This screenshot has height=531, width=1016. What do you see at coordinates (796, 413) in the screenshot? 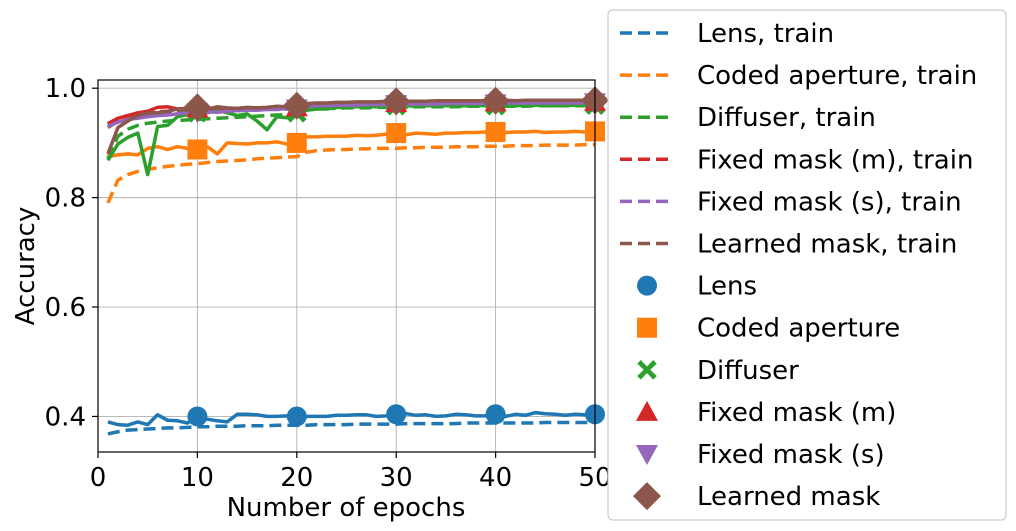
I see `legend-label-fixed-mask-m: Fixed mask (m)` at bounding box center [796, 413].